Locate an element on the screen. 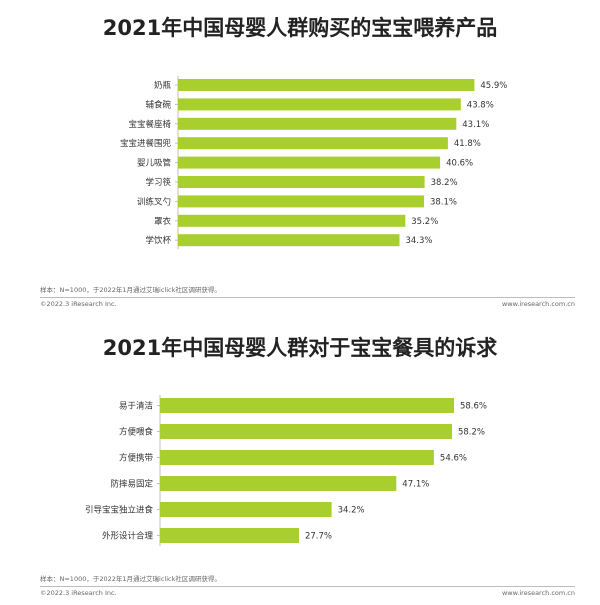 This screenshot has width=600, height=605. category-label: 引导宝宝独立进食 is located at coordinates (119, 510).